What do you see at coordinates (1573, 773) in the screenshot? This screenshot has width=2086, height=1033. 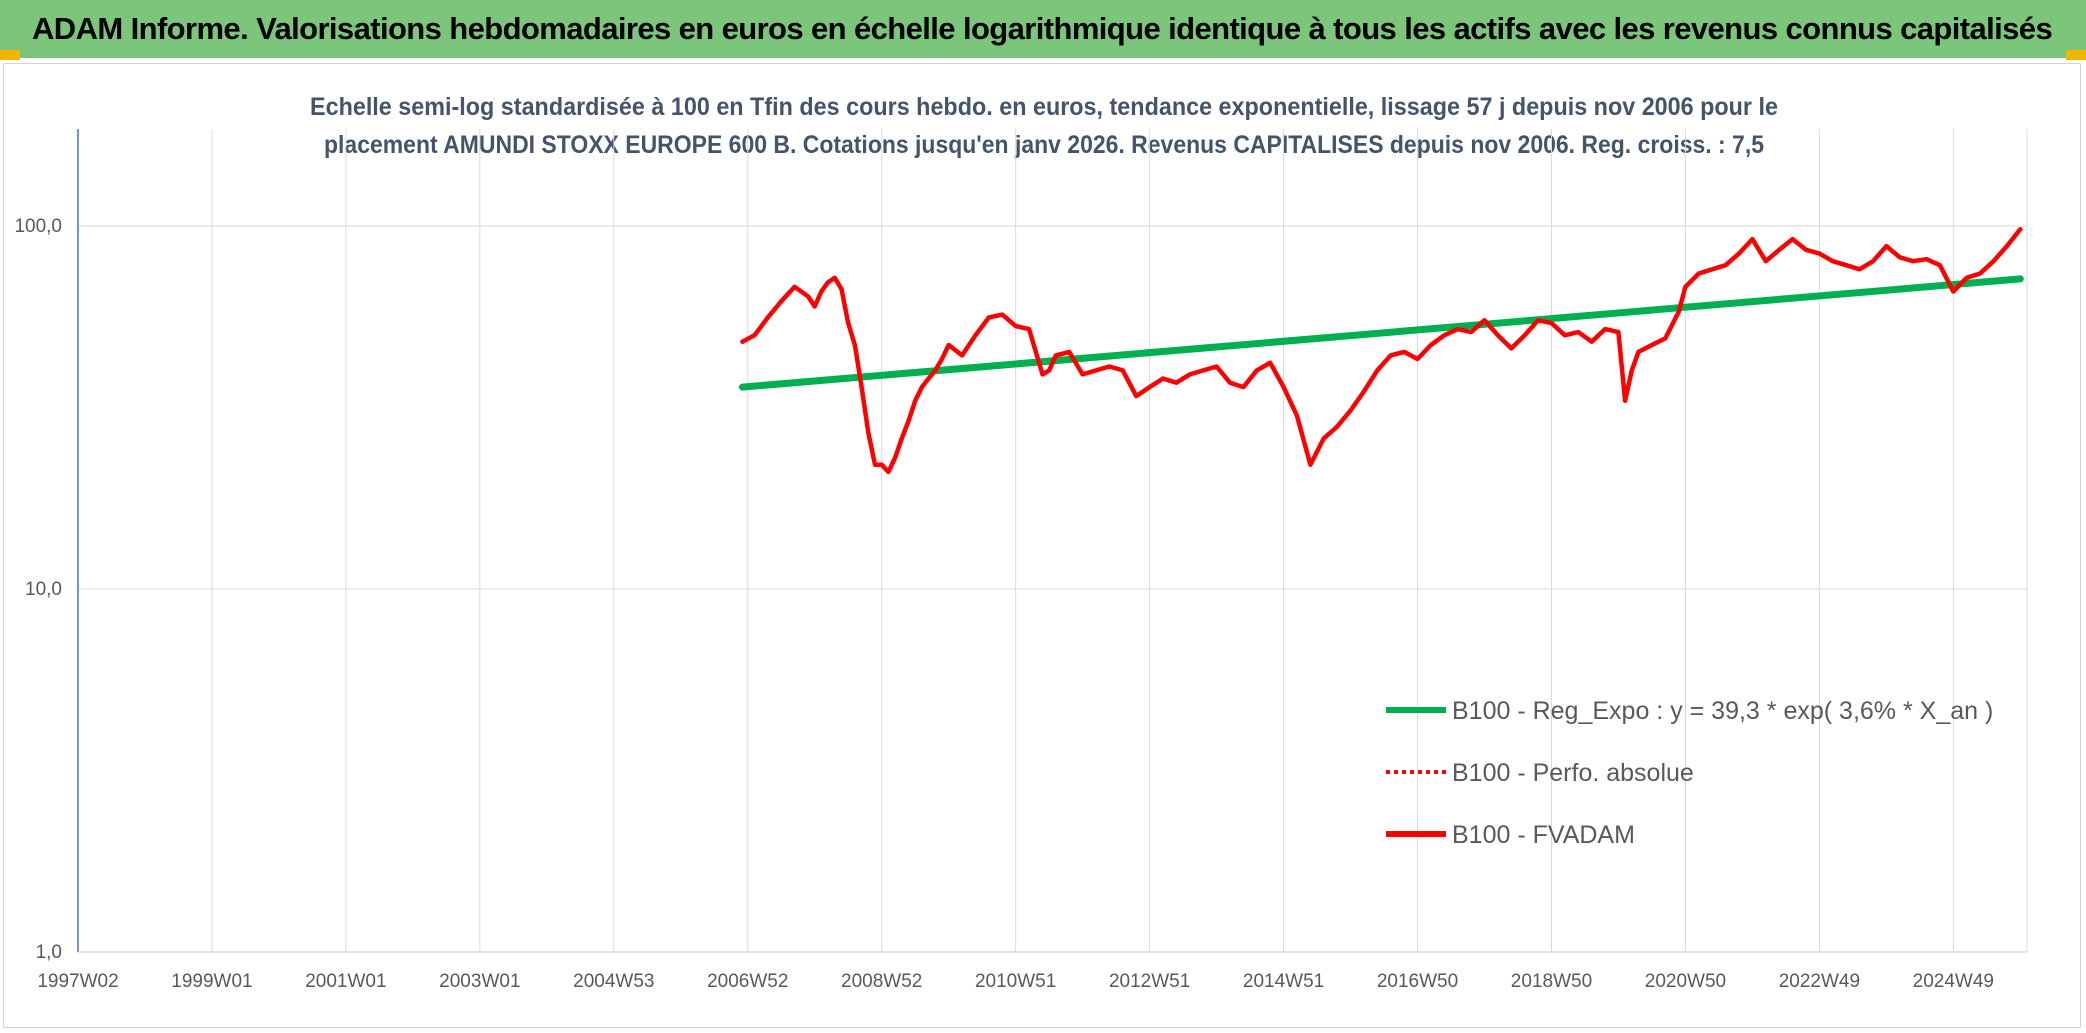 I see `legend-label-perfo-absolue: B100 - Perfo. absolue` at bounding box center [1573, 773].